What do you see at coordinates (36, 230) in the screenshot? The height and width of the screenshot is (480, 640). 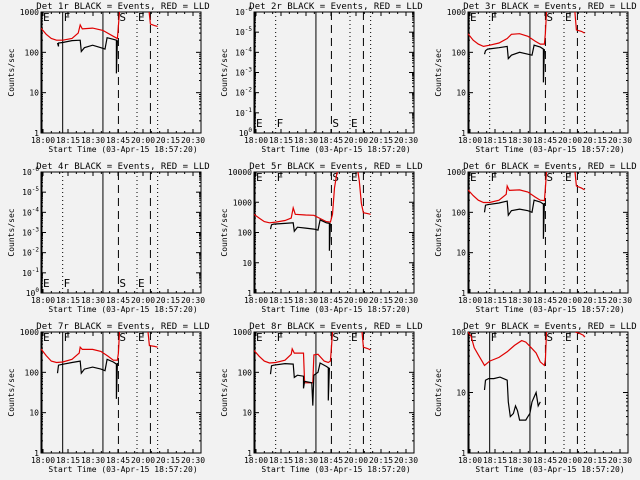 I see `y-tick-exponent: -3` at bounding box center [36, 230].